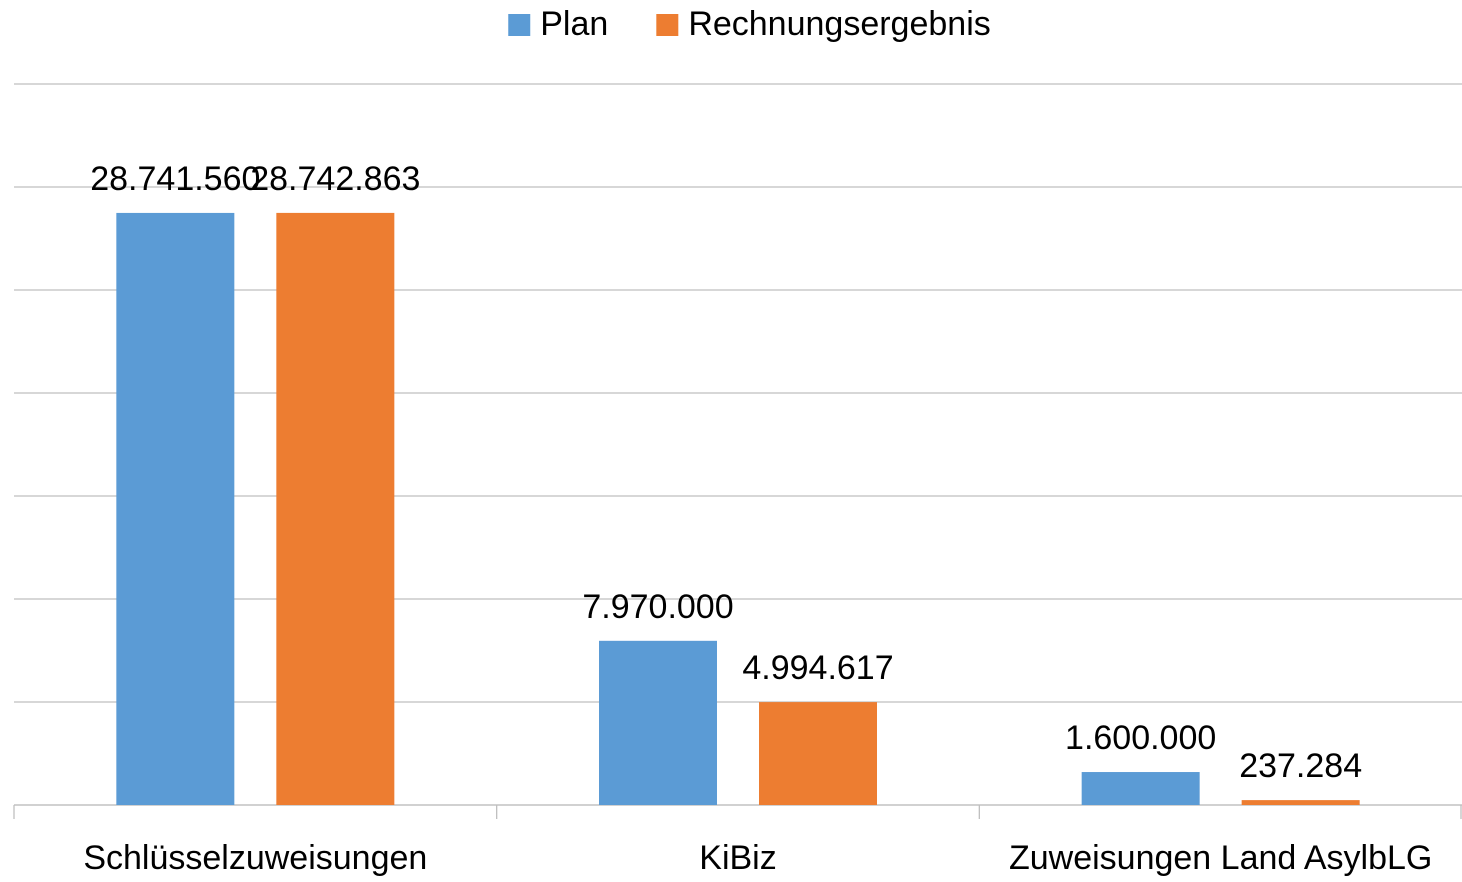  What do you see at coordinates (255, 858) in the screenshot?
I see `x-tick-label: Schlüsselzuweisungen` at bounding box center [255, 858].